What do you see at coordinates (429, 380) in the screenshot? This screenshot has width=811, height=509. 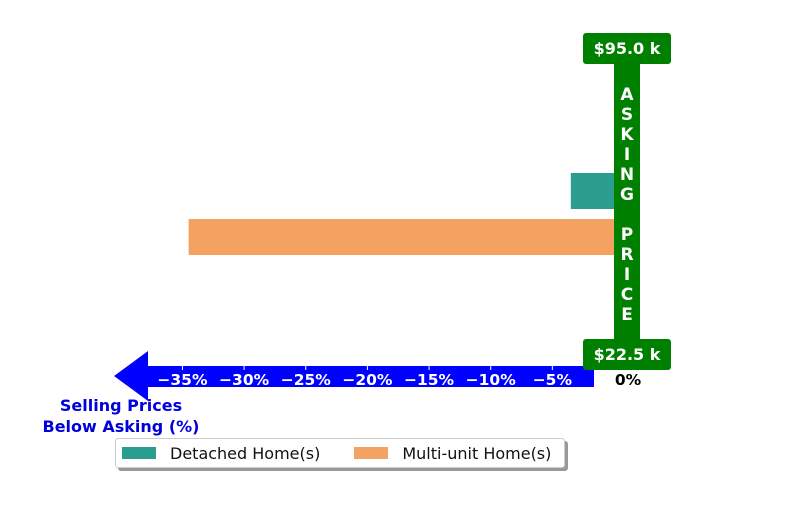 I see `x-tick-label: −15%` at bounding box center [429, 380].